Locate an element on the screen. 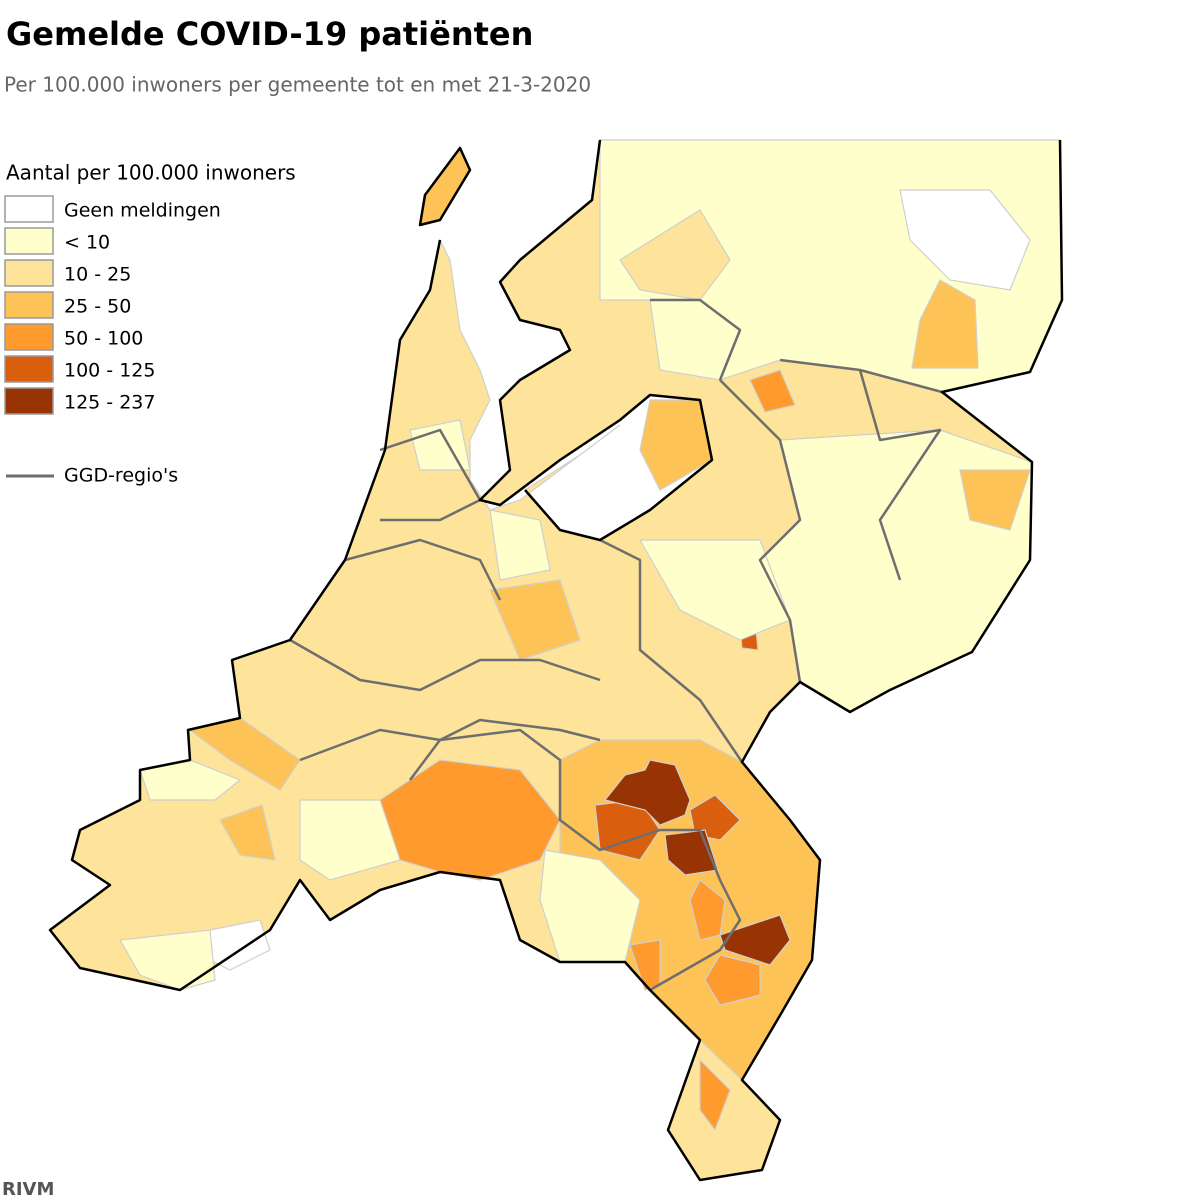 The height and width of the screenshot is (1200, 1200). legend-label: Geen meldingen is located at coordinates (142, 211).